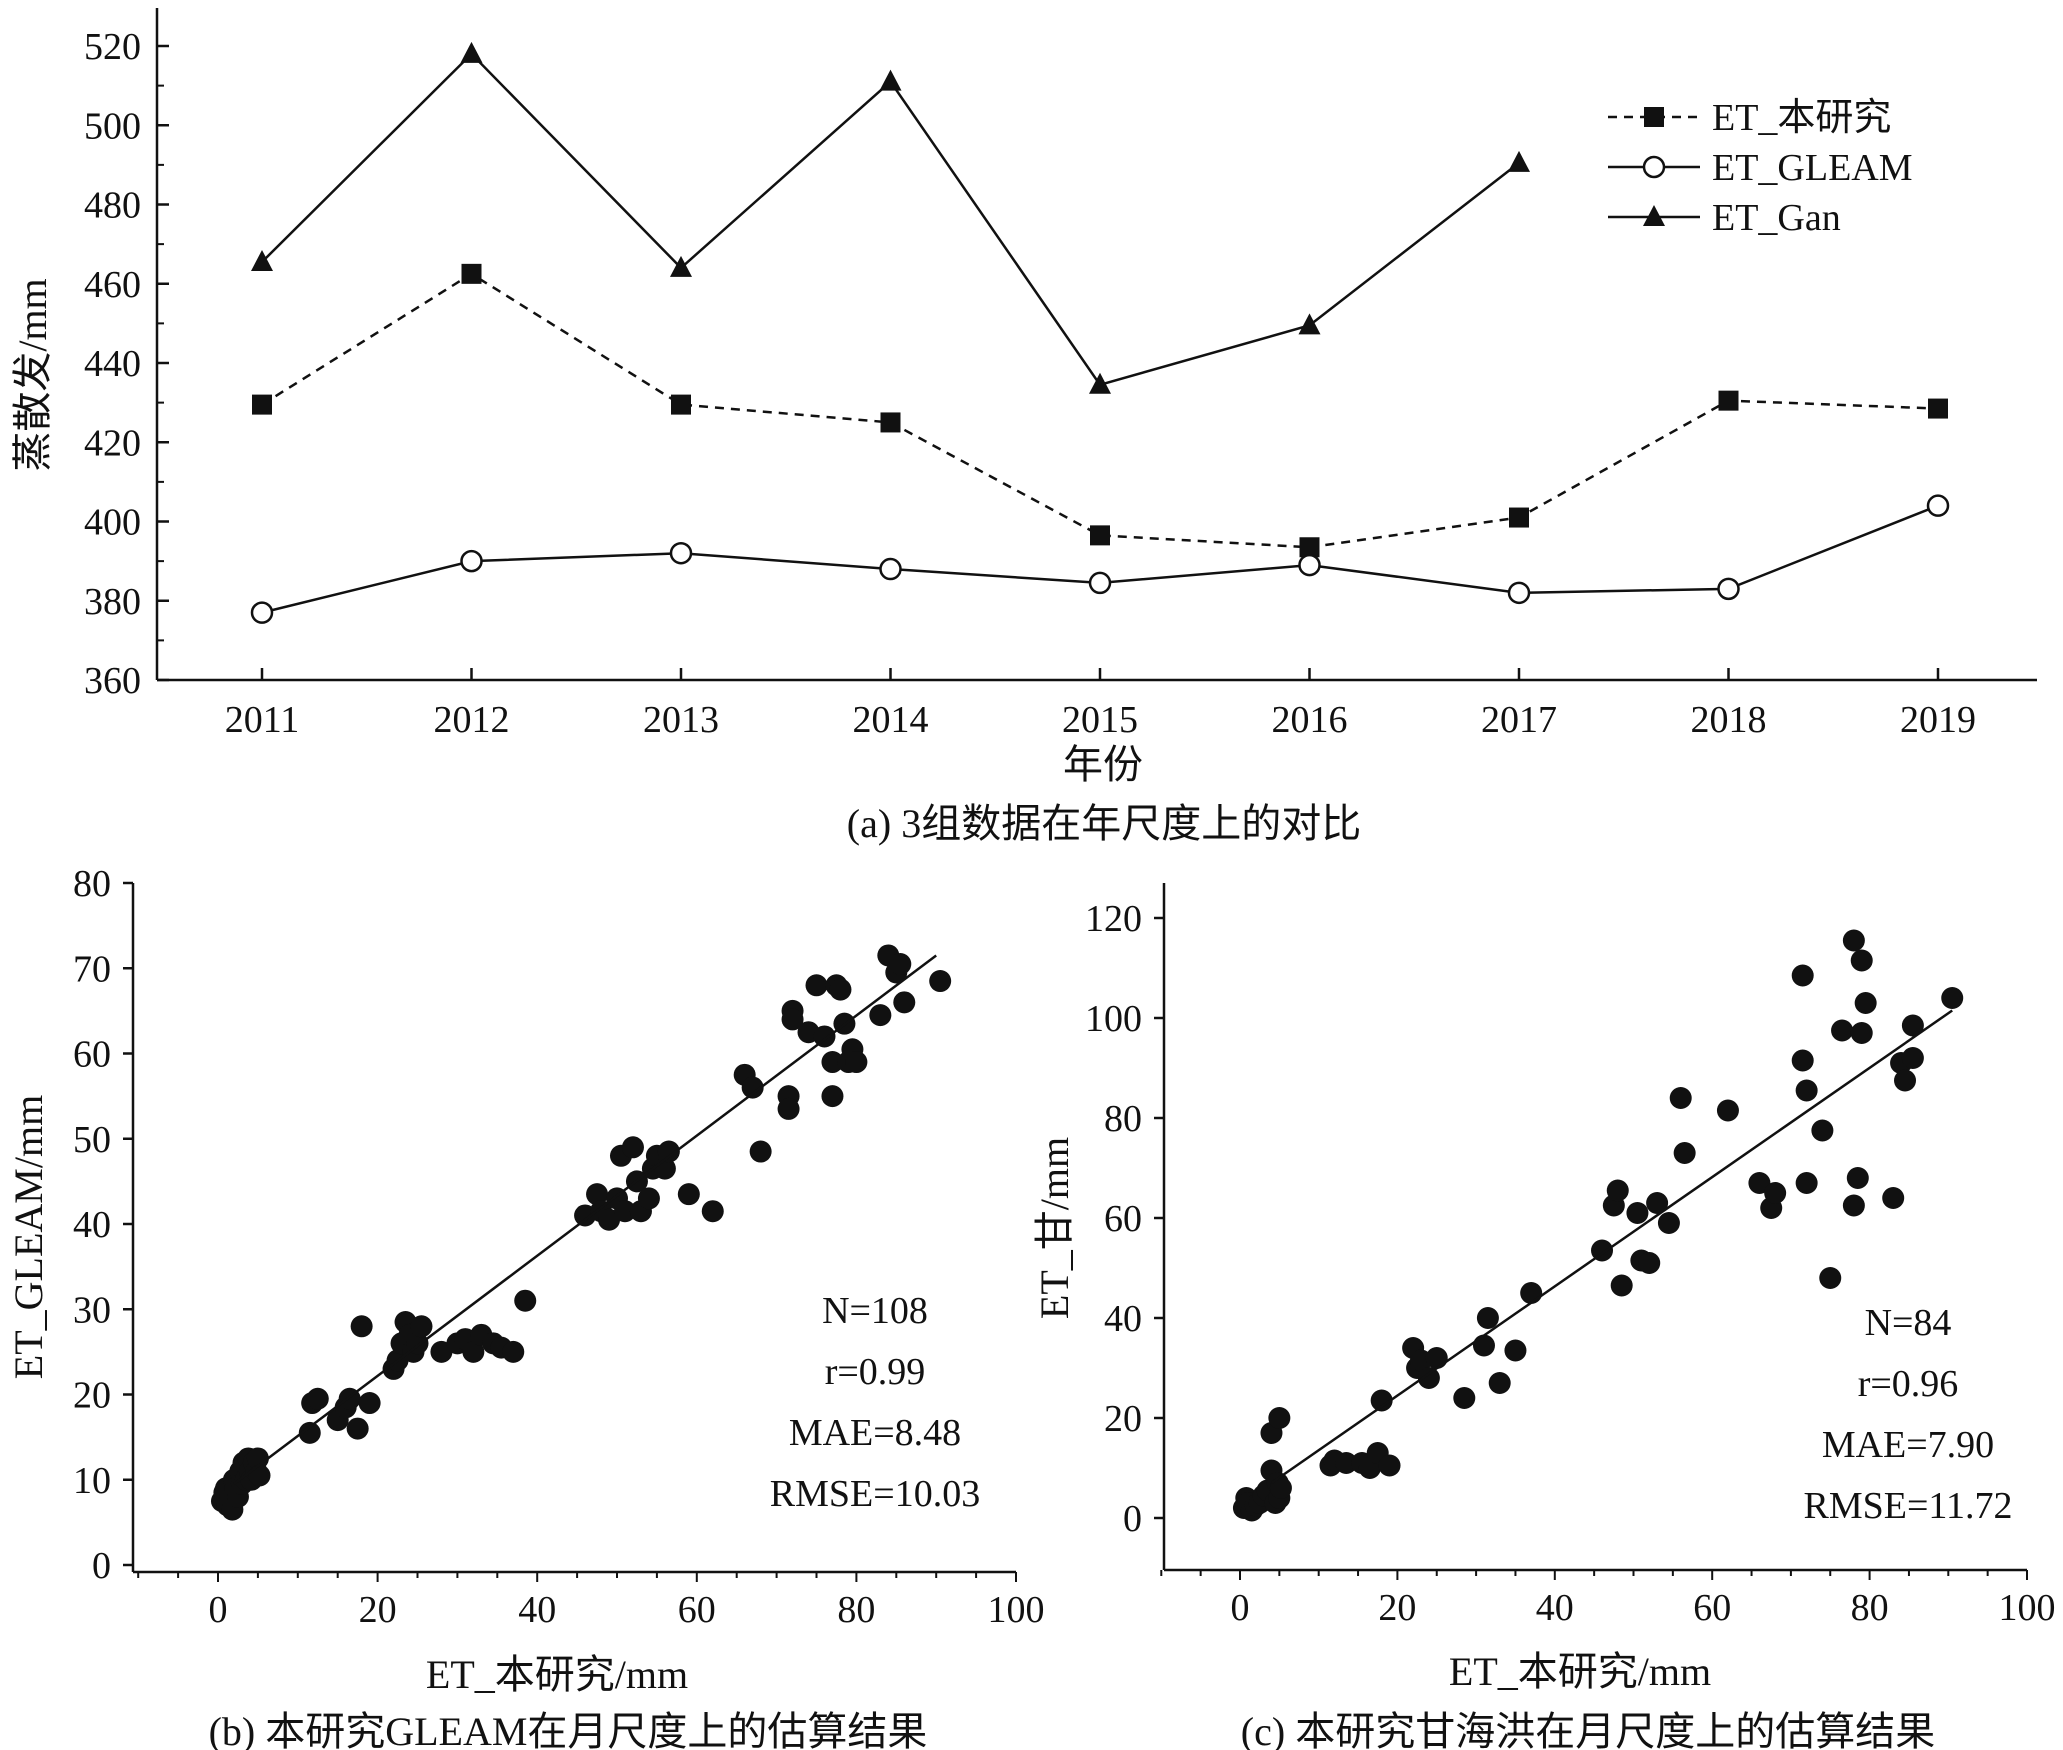  Describe the element at coordinates (1123, 1319) in the screenshot. I see `panel-c-y-tick-label: 40` at that location.